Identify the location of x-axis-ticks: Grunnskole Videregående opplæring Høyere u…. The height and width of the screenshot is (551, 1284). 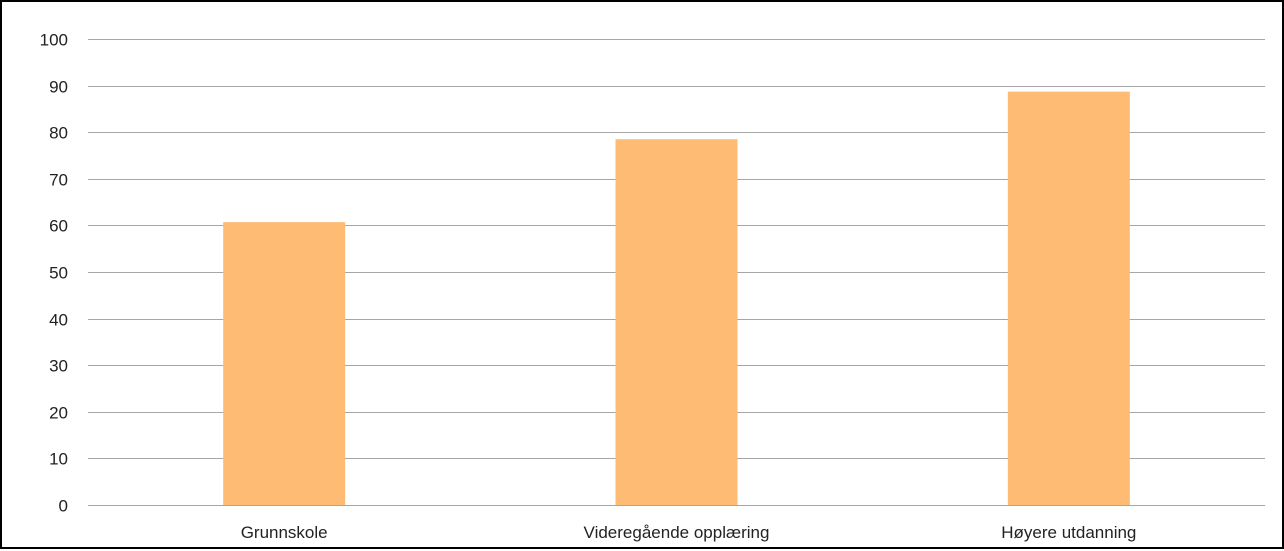
(689, 532).